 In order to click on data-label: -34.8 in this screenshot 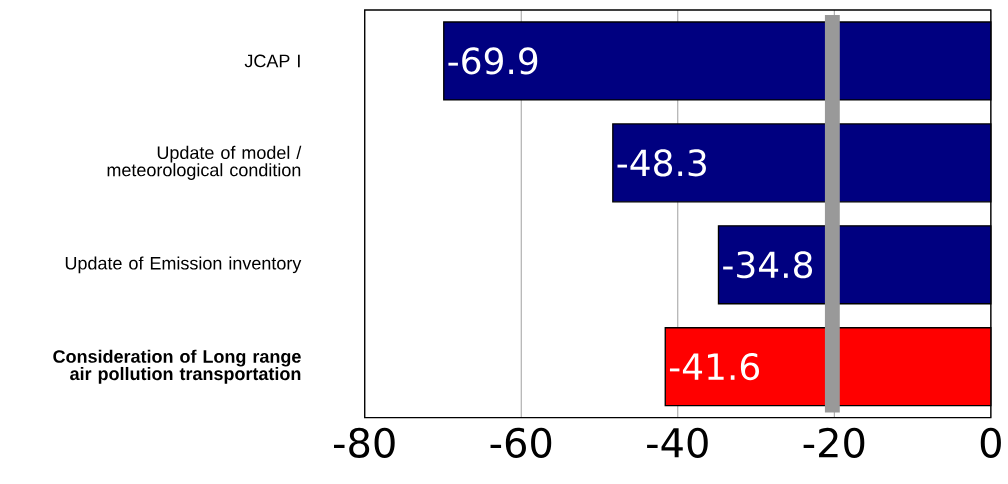, I will do `click(768, 265)`.